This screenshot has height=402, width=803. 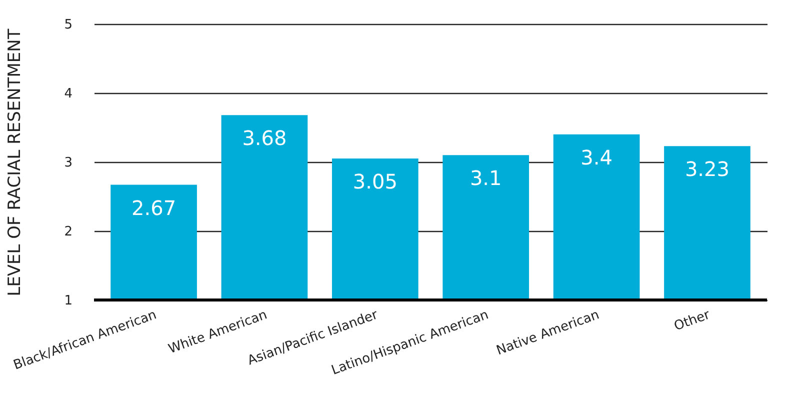 What do you see at coordinates (692, 320) in the screenshot?
I see `x-tick-label: Other` at bounding box center [692, 320].